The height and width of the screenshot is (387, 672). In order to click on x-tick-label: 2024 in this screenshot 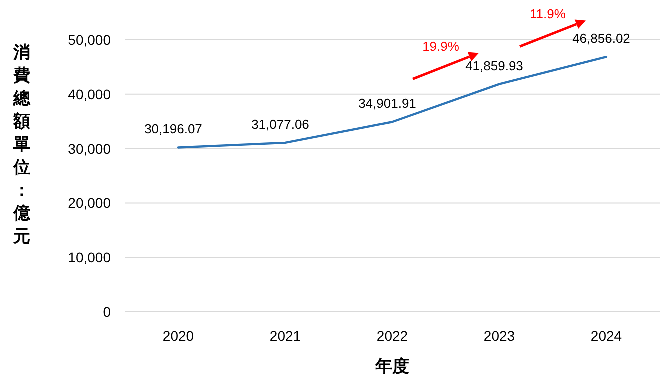, I will do `click(606, 336)`.